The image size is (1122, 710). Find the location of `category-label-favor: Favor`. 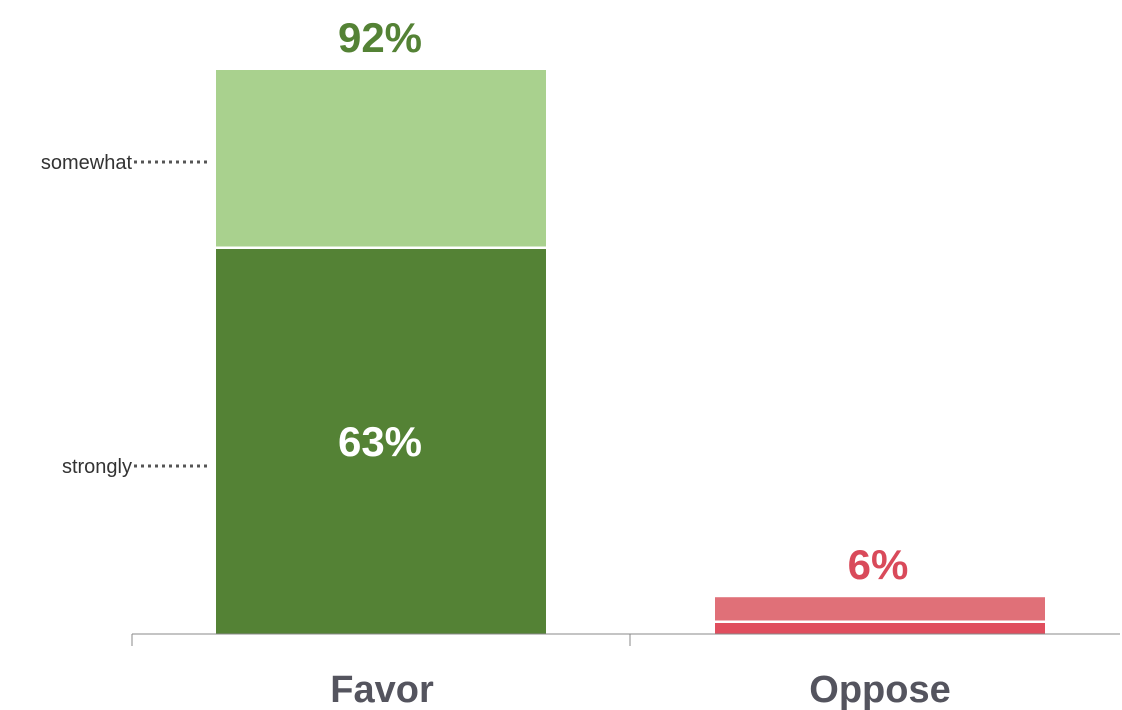

category-label-favor: Favor is located at coordinates (382, 689).